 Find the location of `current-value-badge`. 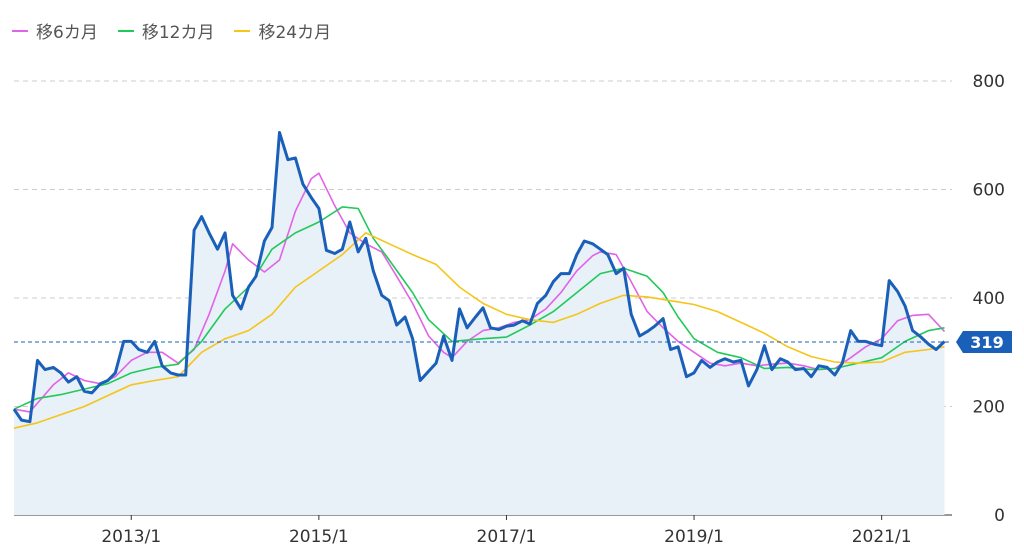

current-value-badge is located at coordinates (984, 341).